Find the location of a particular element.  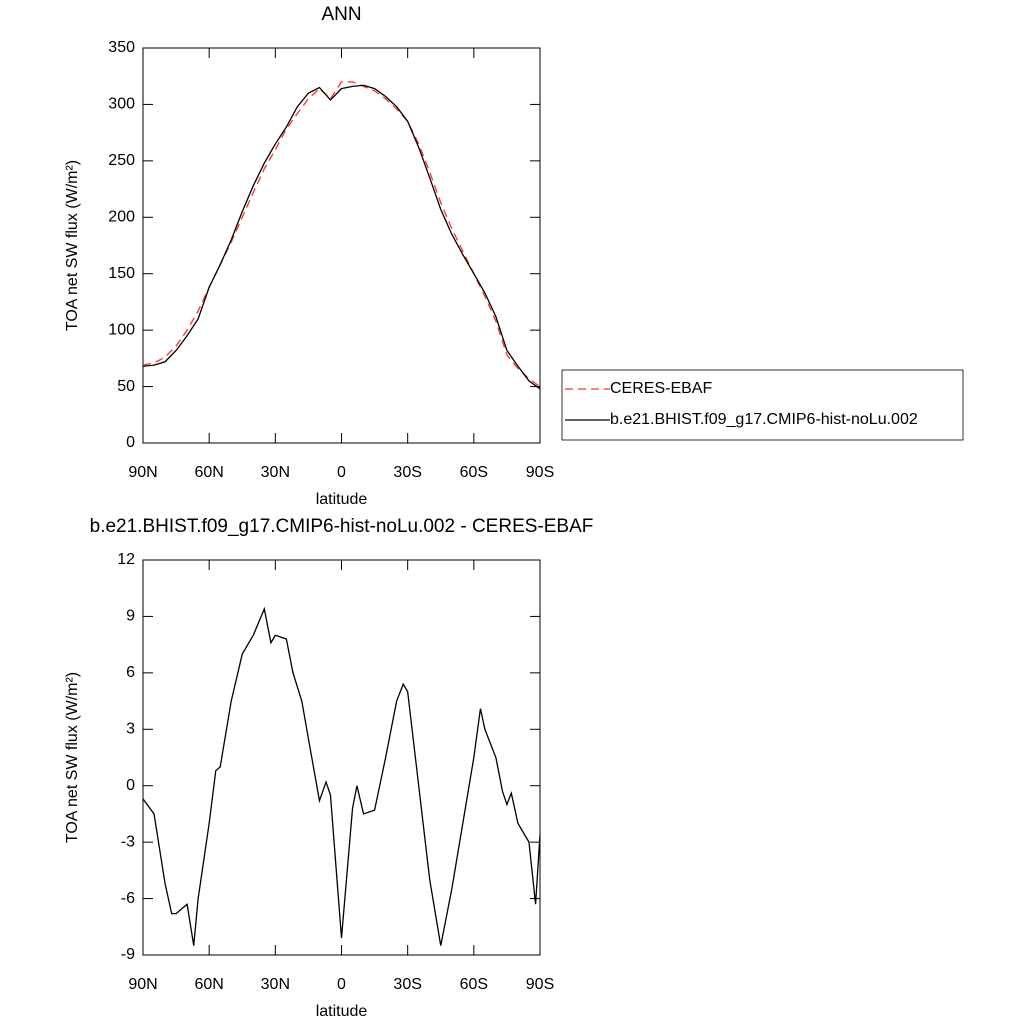

chart-title: ANN is located at coordinates (341, 14).